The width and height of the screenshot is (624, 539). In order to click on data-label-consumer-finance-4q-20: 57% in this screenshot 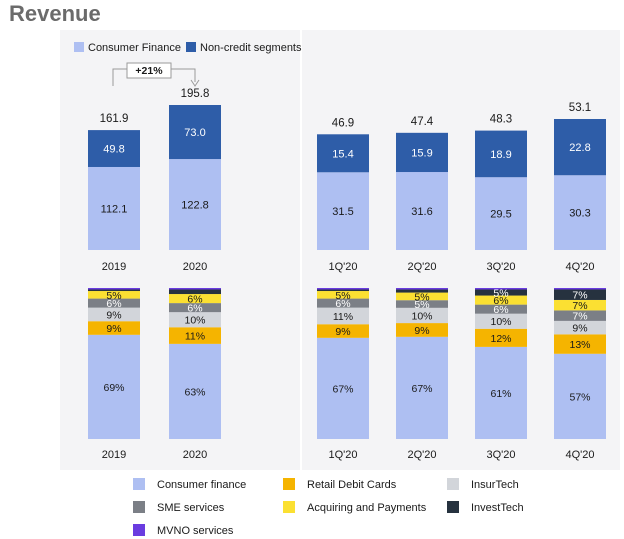, I will do `click(579, 397)`.